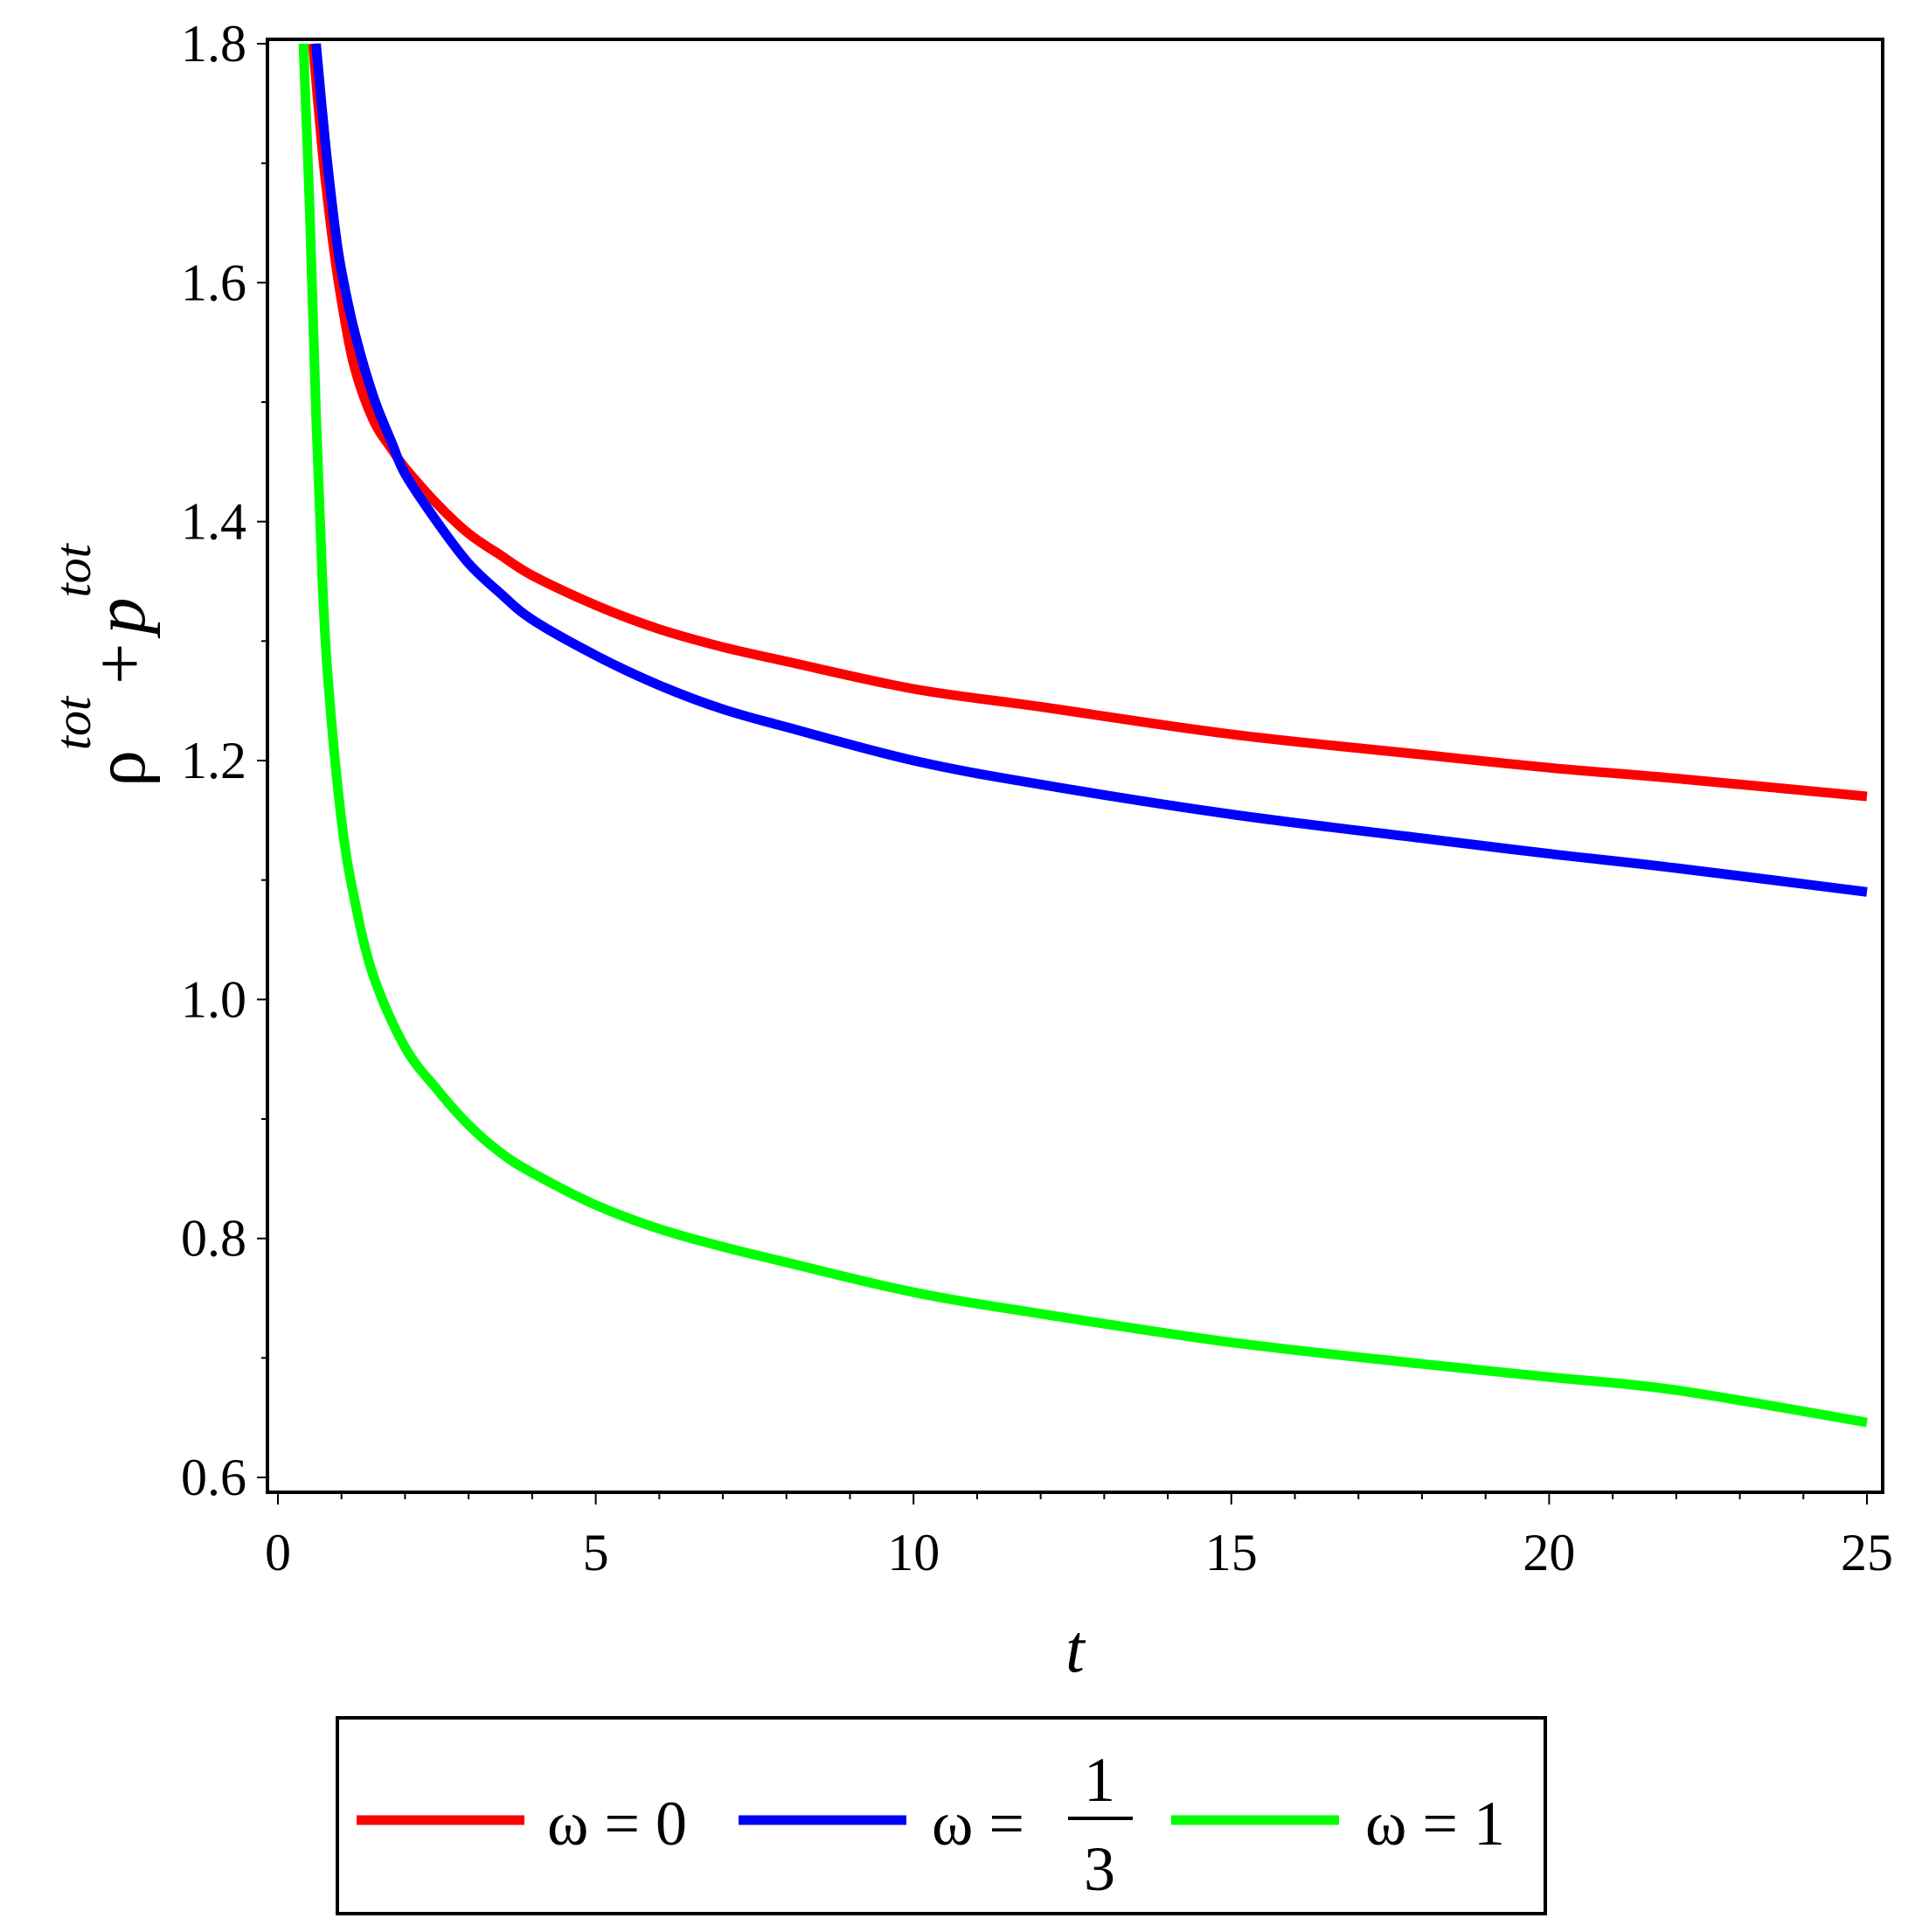  I want to click on y-tick-label: 0.6, so click(213, 1477).